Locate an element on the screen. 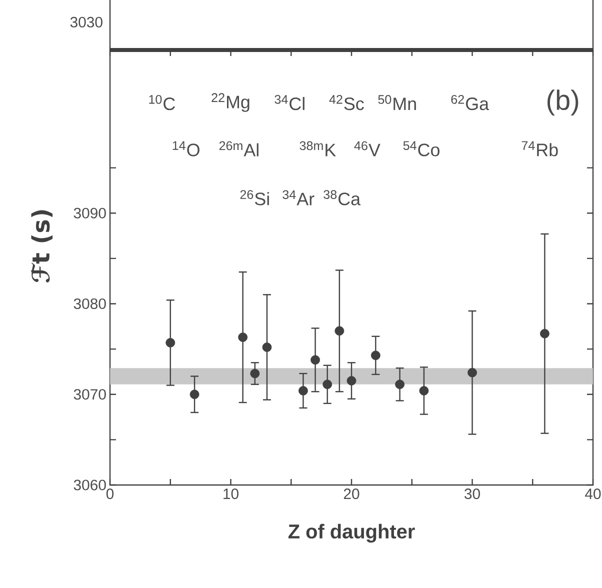 The height and width of the screenshot is (588, 602). annotation: $^{74}$Rb is located at coordinates (540, 148).